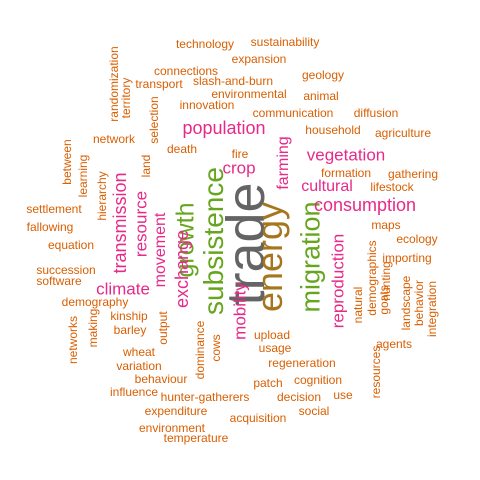 The height and width of the screenshot is (480, 480). I want to click on word-acquisition: acquisition, so click(258, 418).